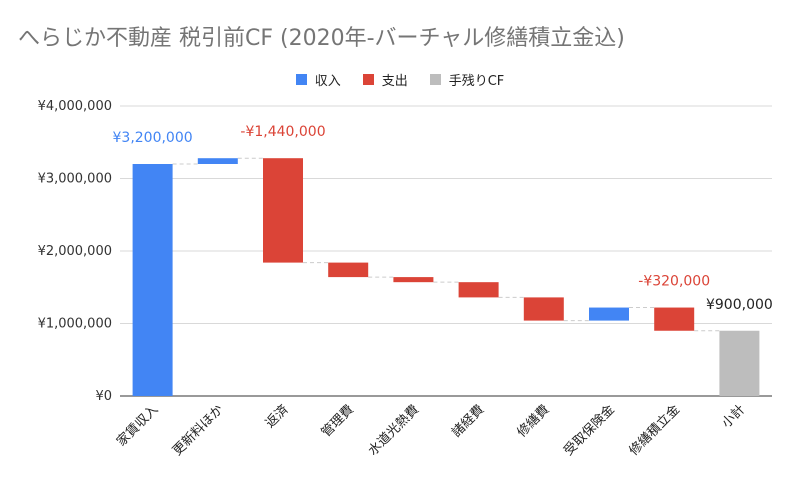  I want to click on legend-item-net-cf: 手残りCF, so click(467, 79).